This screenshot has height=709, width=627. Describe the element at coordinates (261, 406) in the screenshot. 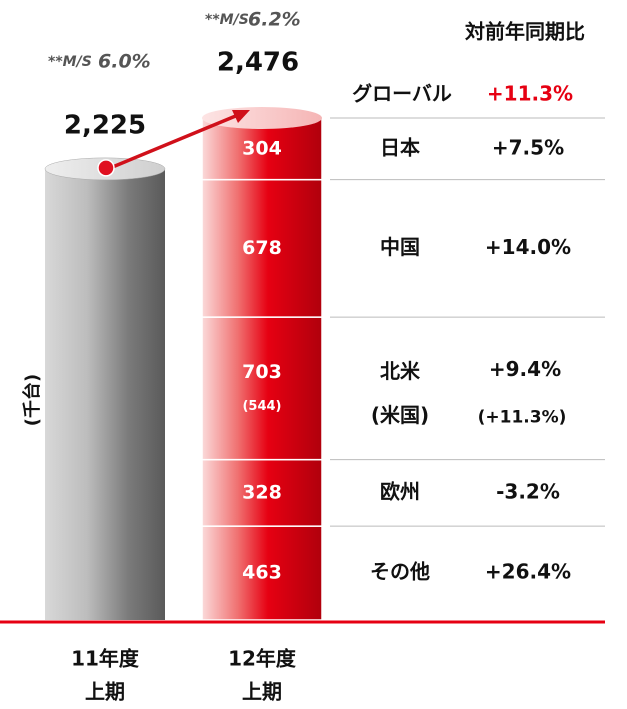

I see `segment-sub-label: (544)` at that location.